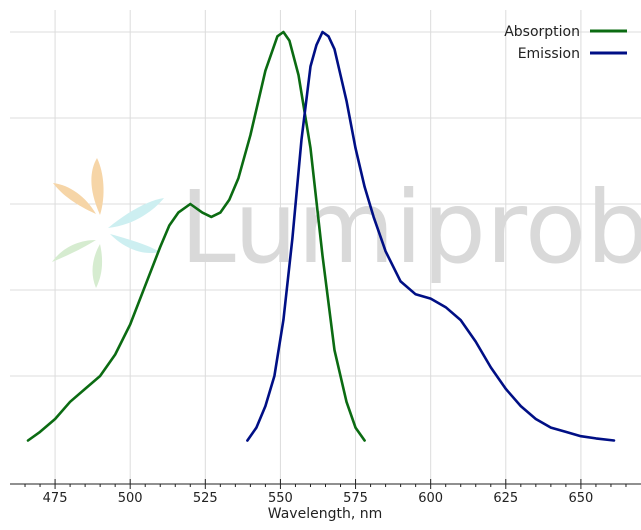 The width and height of the screenshot is (641, 530). What do you see at coordinates (580, 498) in the screenshot?
I see `x-tick-label: 650` at bounding box center [580, 498].